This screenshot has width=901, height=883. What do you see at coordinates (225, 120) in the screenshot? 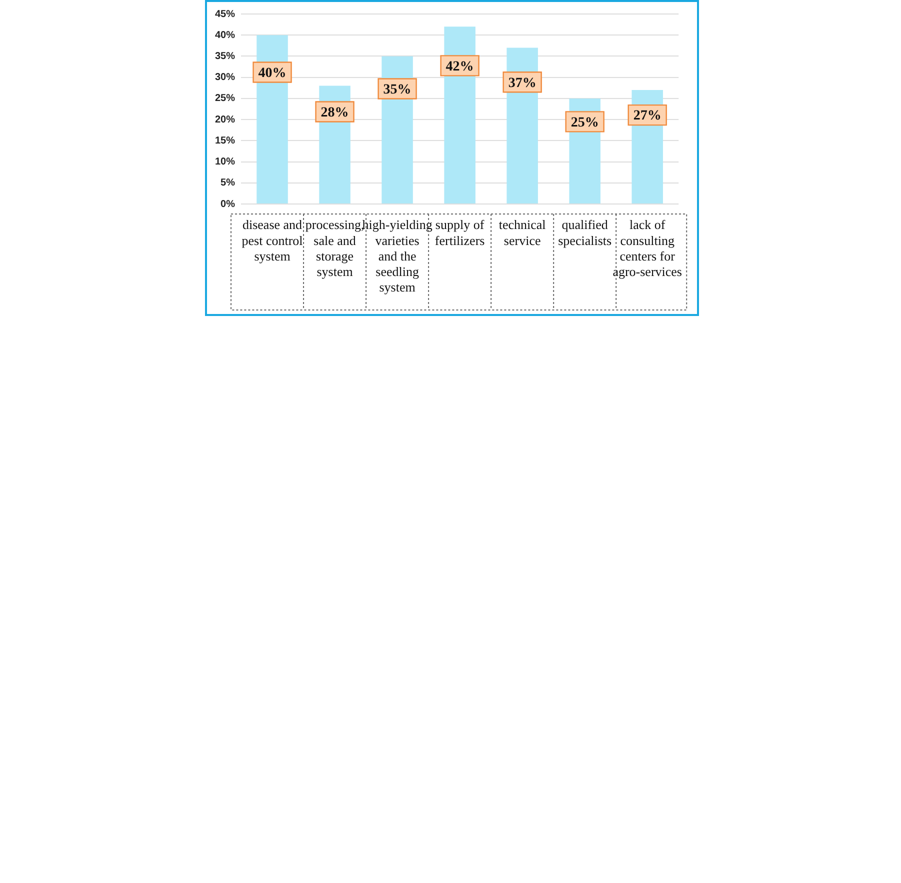
I see `y-tick-label: 20%` at bounding box center [225, 120].